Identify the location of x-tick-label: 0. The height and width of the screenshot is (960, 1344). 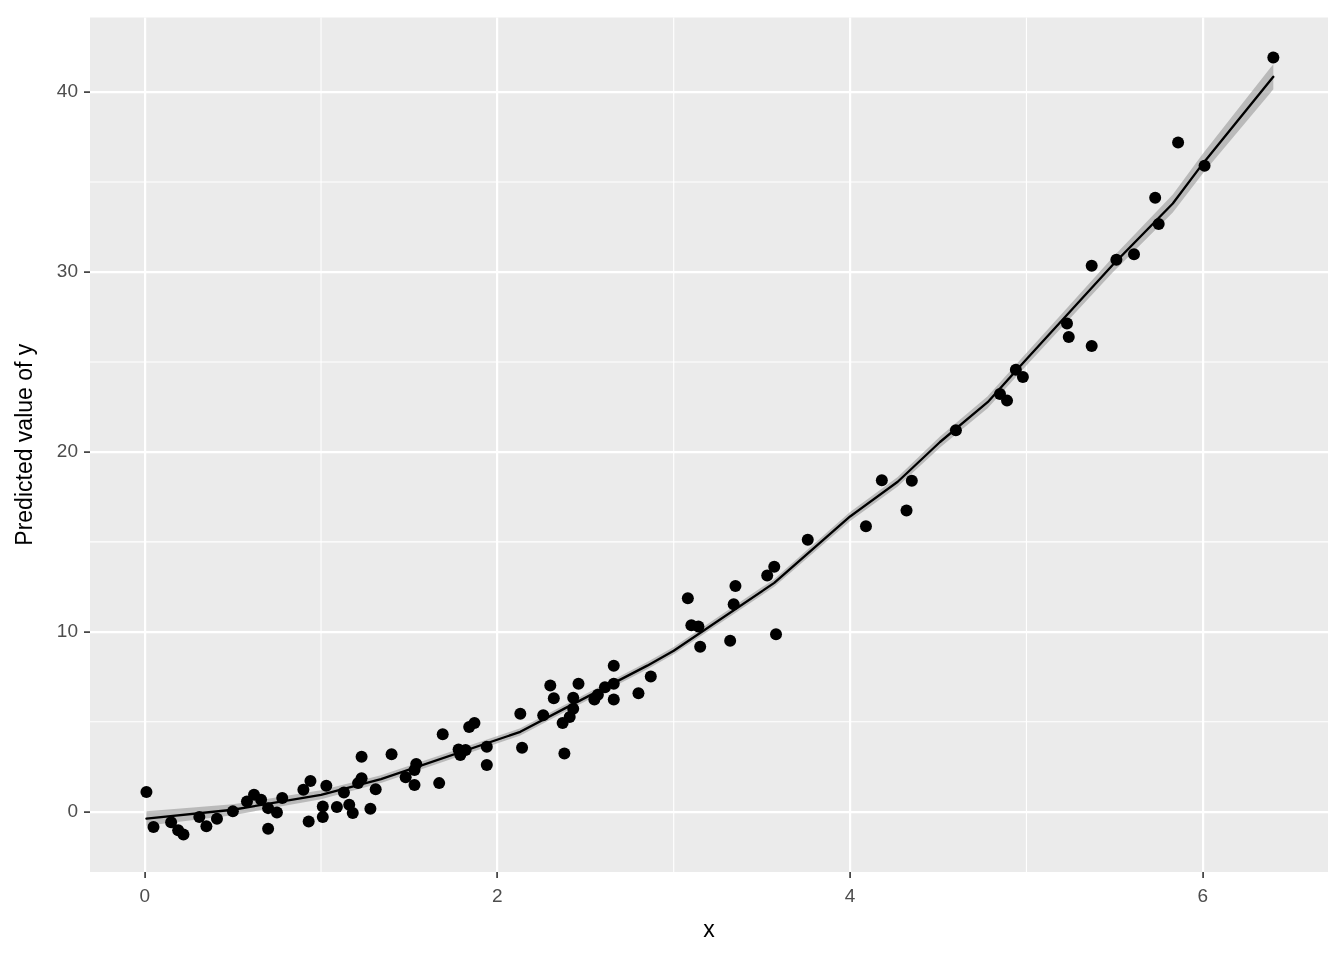
(144, 895).